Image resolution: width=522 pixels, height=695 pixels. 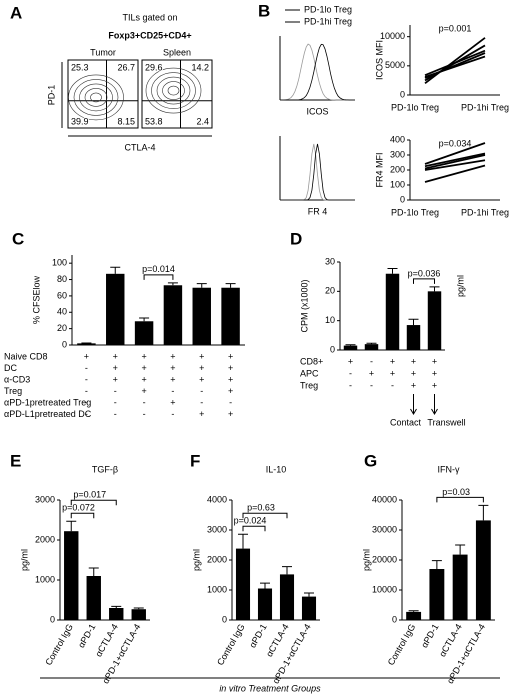 What do you see at coordinates (51, 95) in the screenshot?
I see `y-axis-label: PD-1` at bounding box center [51, 95].